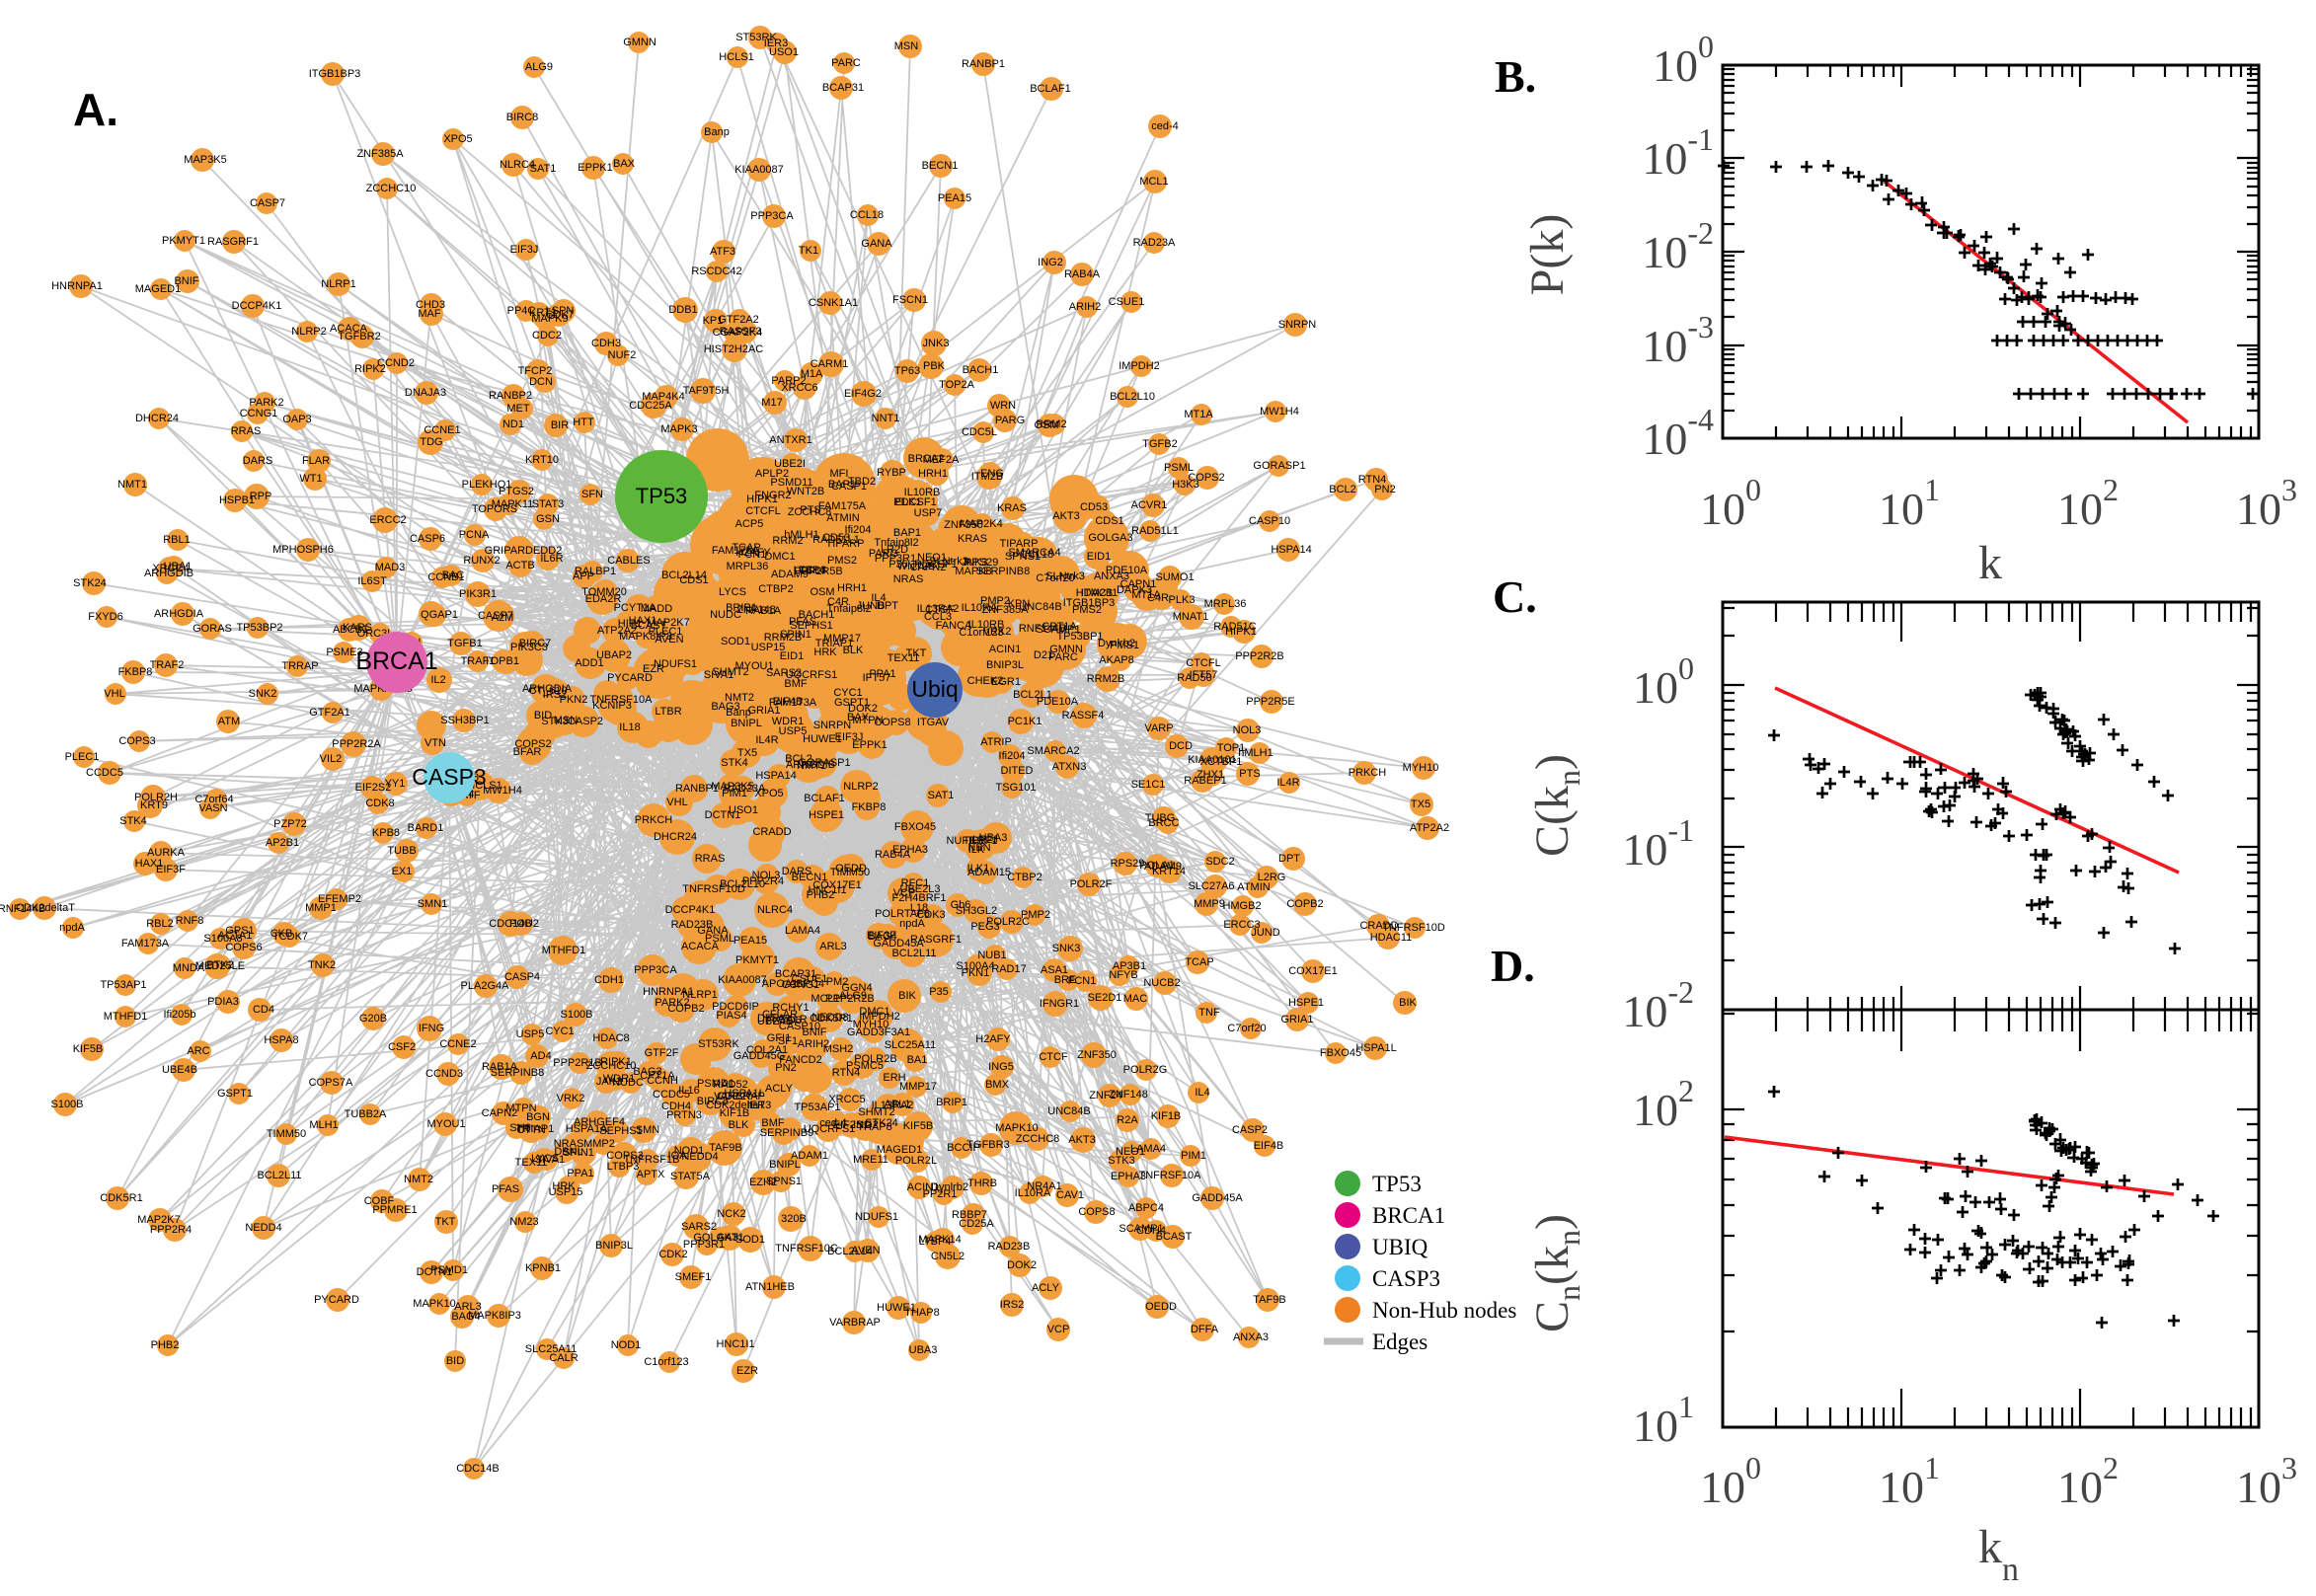 The image size is (2316, 1596). What do you see at coordinates (1185, 485) in the screenshot?
I see `svg-text: H3K3` at bounding box center [1185, 485].